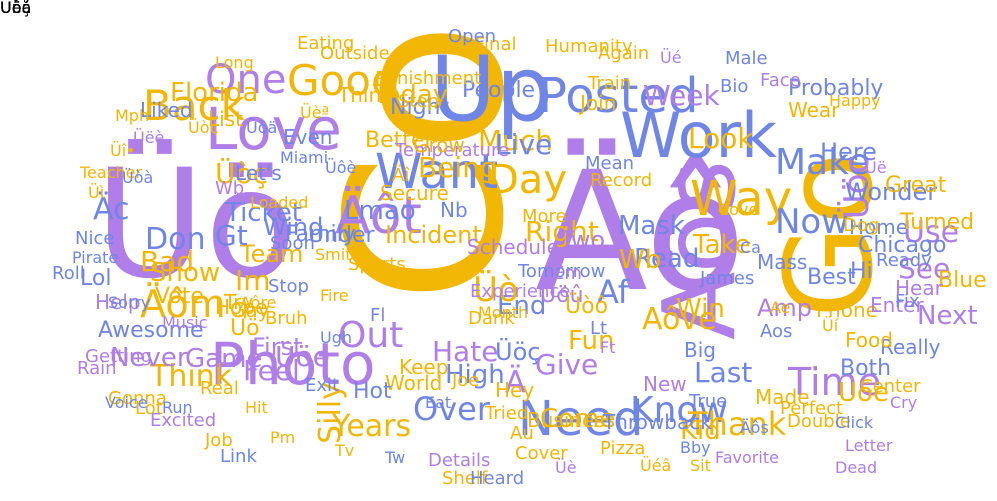 The image size is (997, 501). Describe the element at coordinates (856, 467) in the screenshot. I see `word: Dead` at that location.